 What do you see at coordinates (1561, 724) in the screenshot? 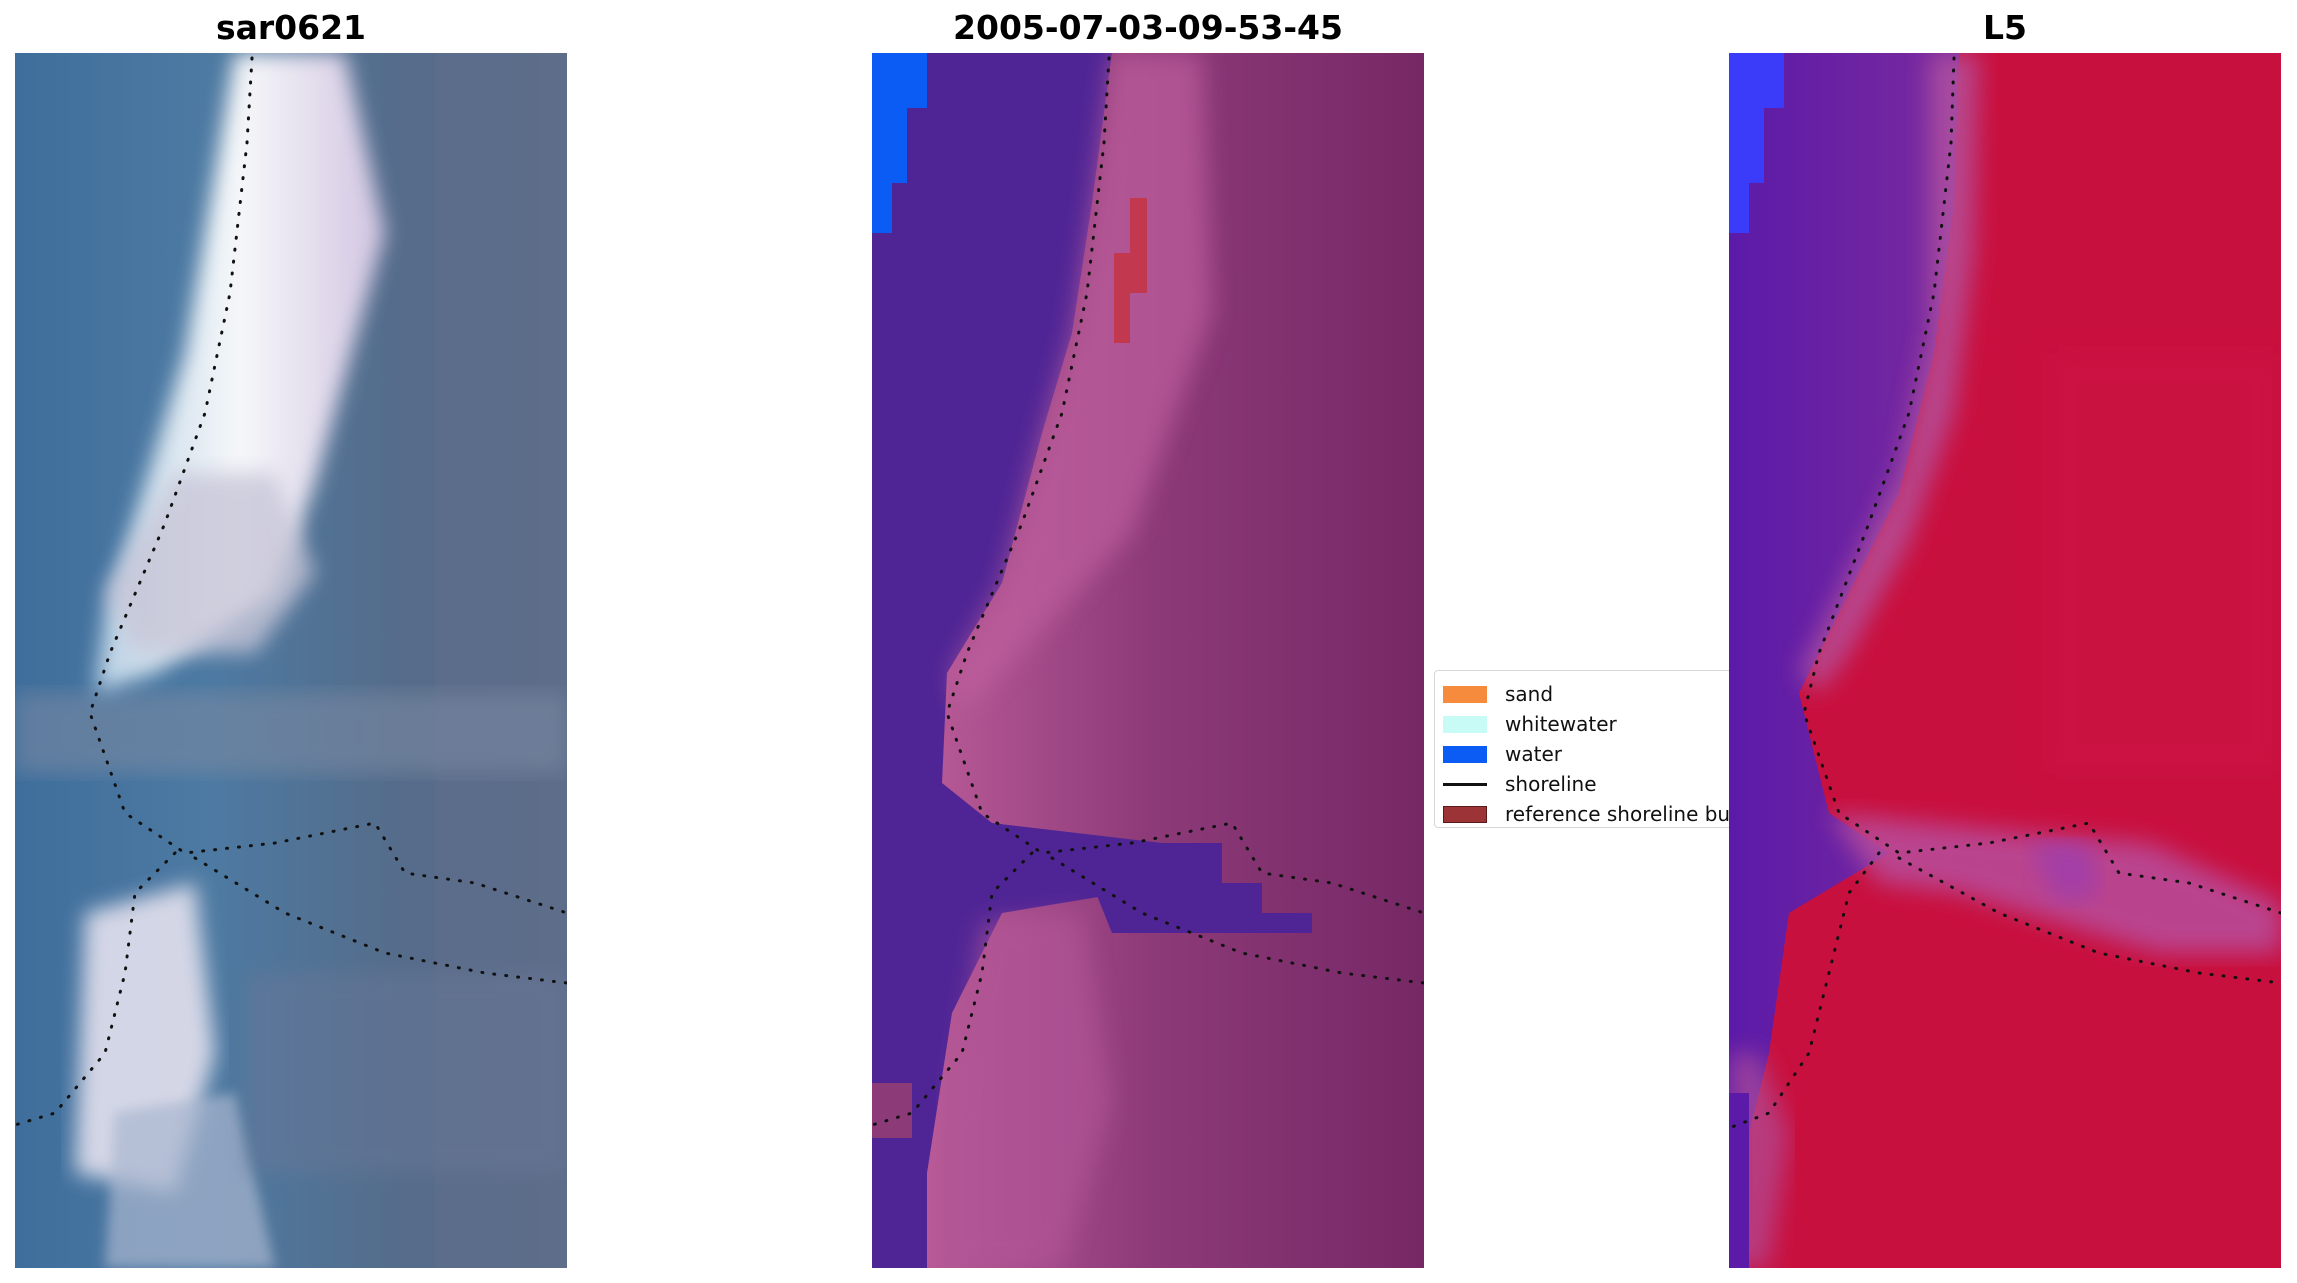
I see `legend-label-whitewater: whitewater` at bounding box center [1561, 724].